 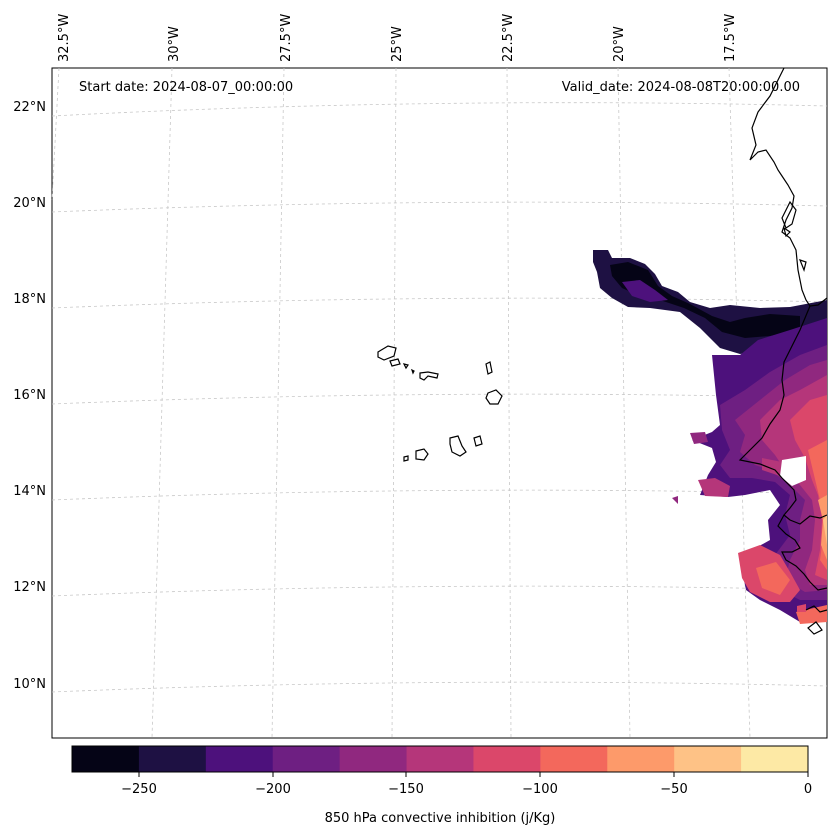 What do you see at coordinates (540, 789) in the screenshot?
I see `colorbar-tick-label: −100` at bounding box center [540, 789].